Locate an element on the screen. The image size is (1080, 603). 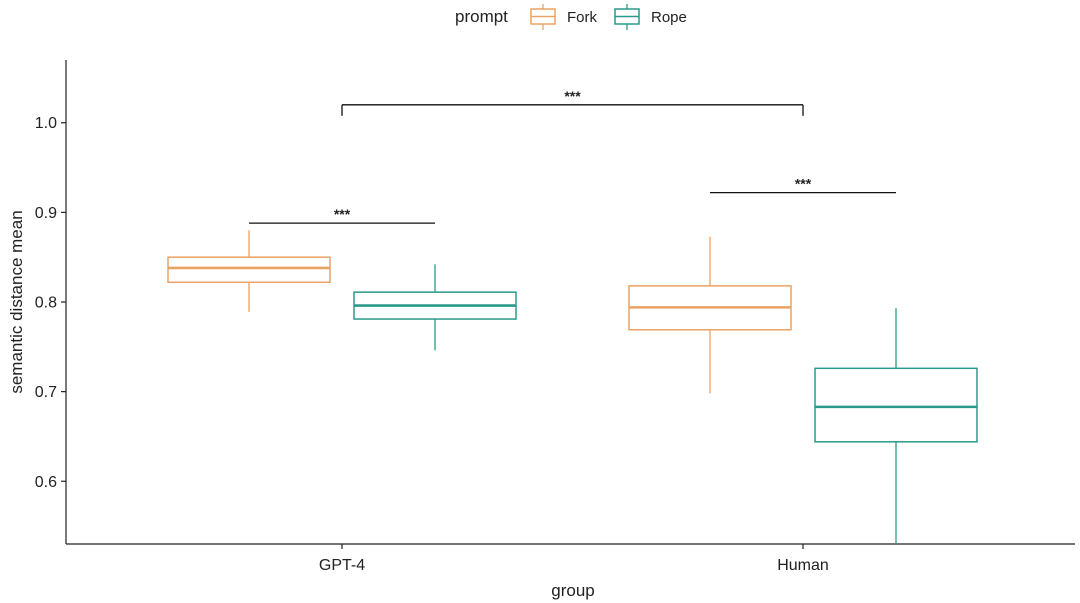
boxplot-fork-gpt4 is located at coordinates (249, 271).